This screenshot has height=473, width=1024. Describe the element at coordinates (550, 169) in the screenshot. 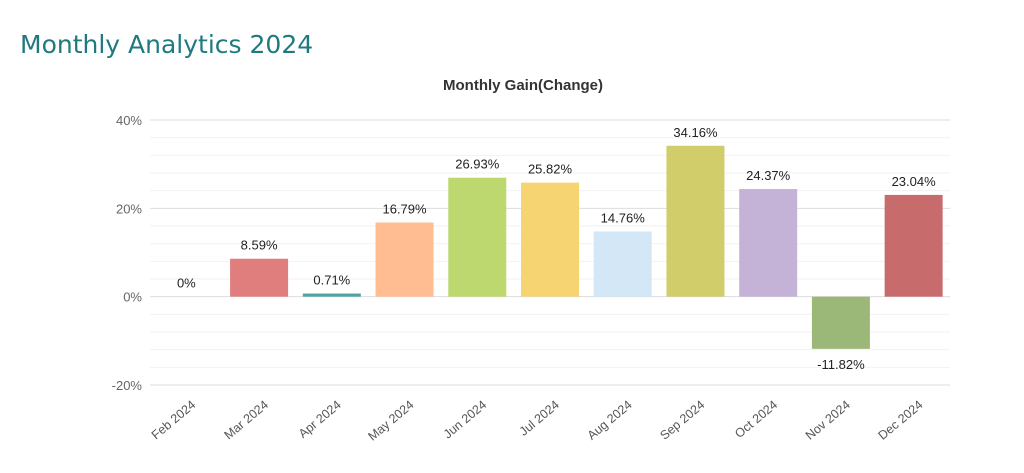

I see `data-label: 25.82%` at that location.